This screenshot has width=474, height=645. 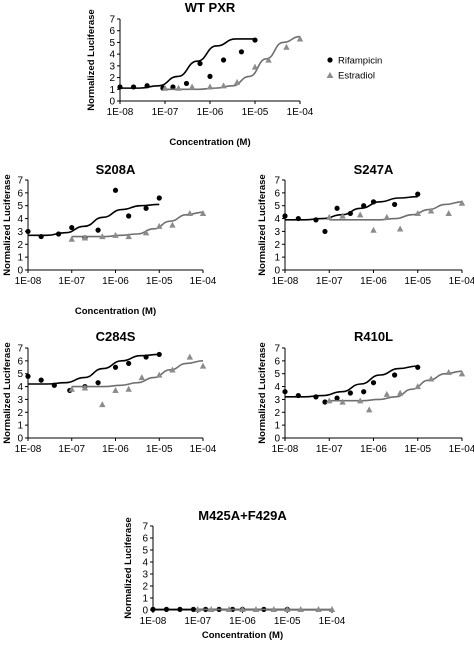 What do you see at coordinates (115, 311) in the screenshot?
I see `x-axis-label: Concentration (M)` at bounding box center [115, 311].